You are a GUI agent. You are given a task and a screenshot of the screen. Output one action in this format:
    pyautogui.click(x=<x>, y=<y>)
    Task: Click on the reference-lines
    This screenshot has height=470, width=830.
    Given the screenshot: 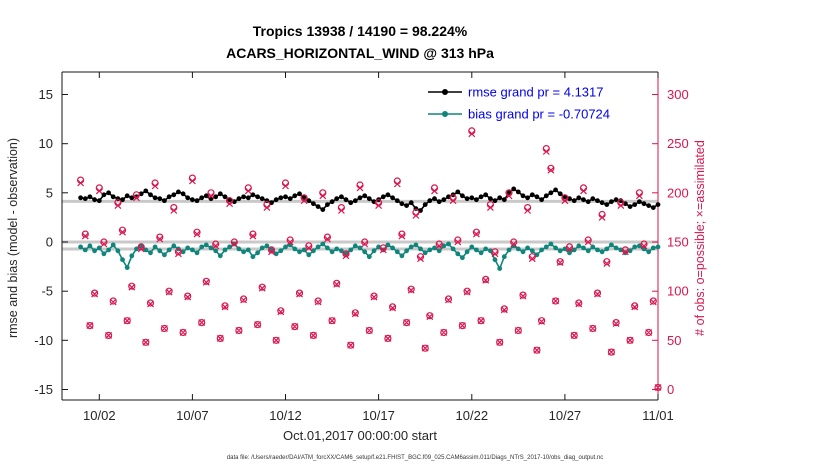 What is the action you would take?
    pyautogui.click(x=360, y=225)
    